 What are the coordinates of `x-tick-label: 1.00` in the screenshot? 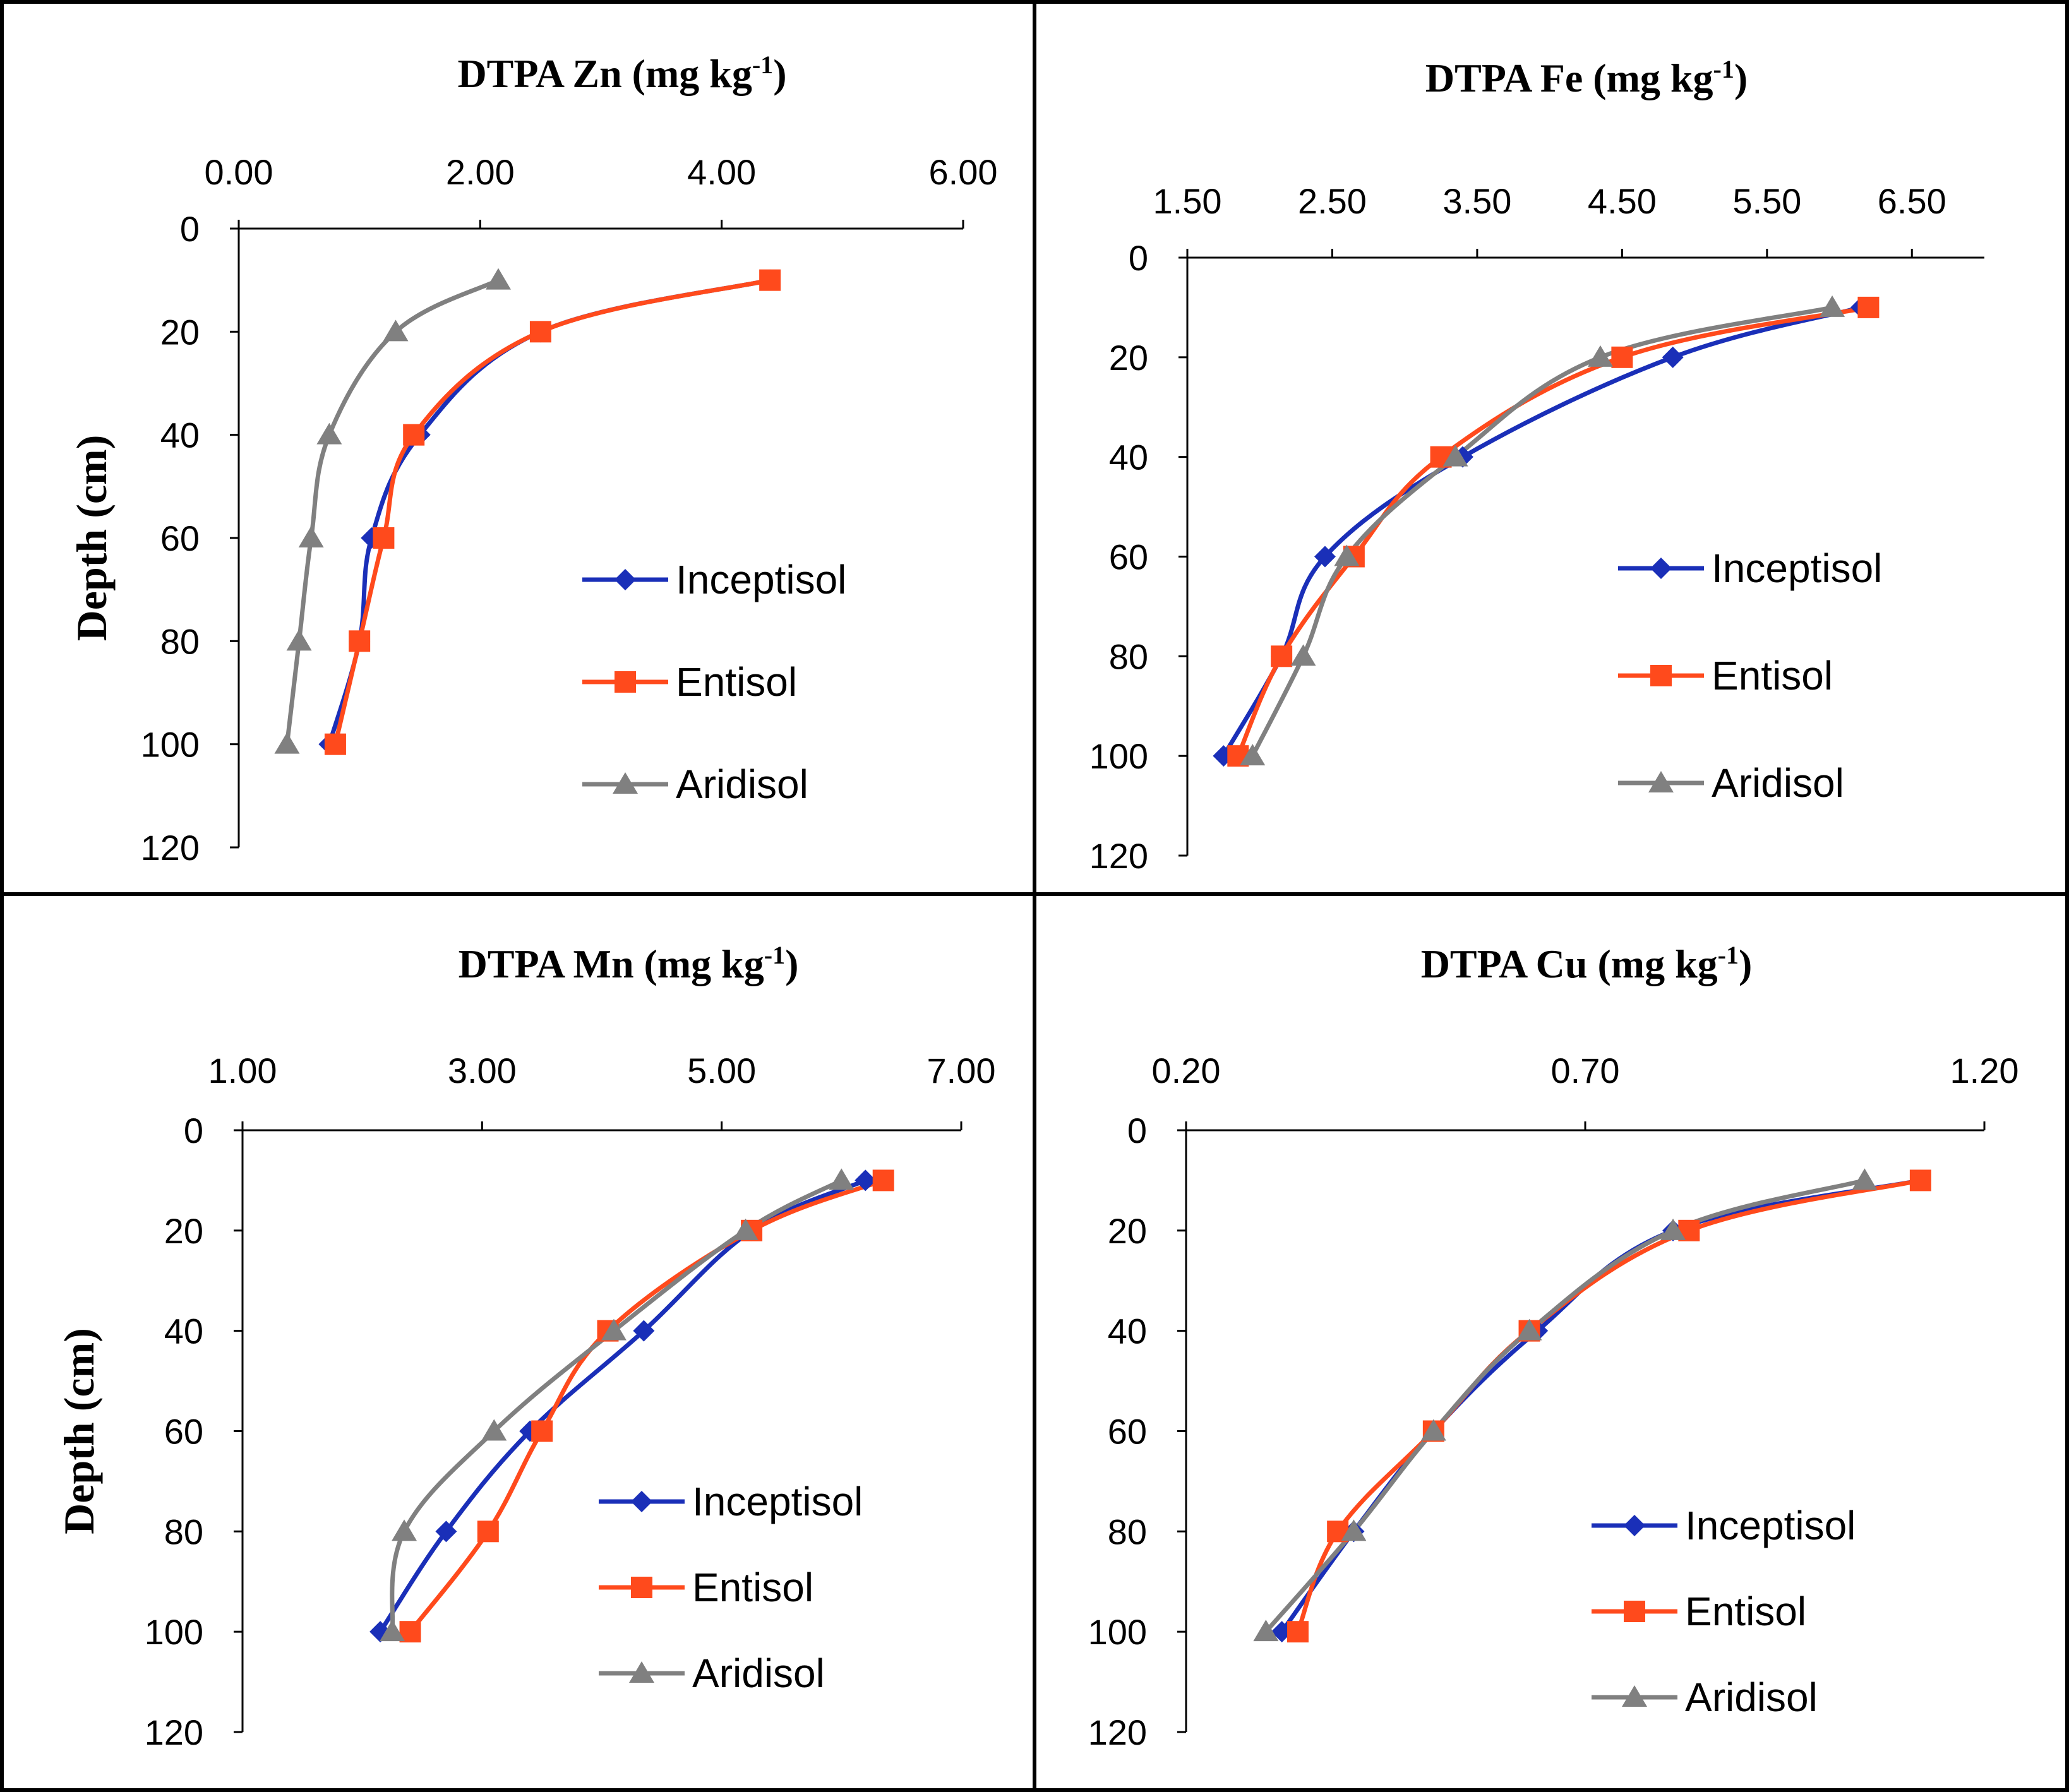 It's located at (242, 1070).